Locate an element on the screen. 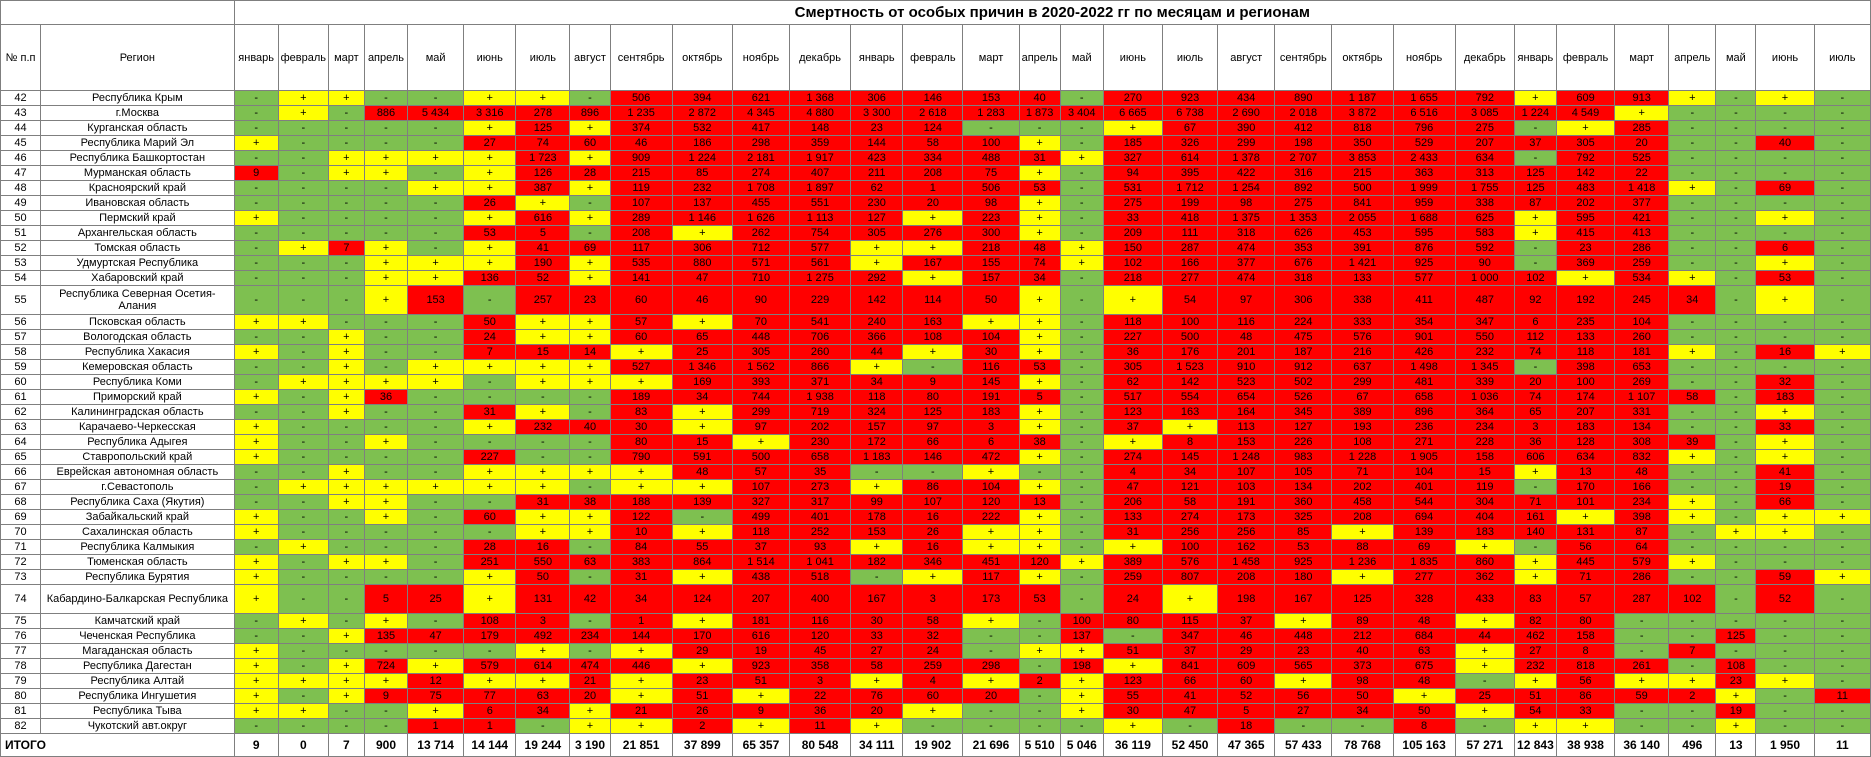  data-cell: 364 is located at coordinates (1484, 412).